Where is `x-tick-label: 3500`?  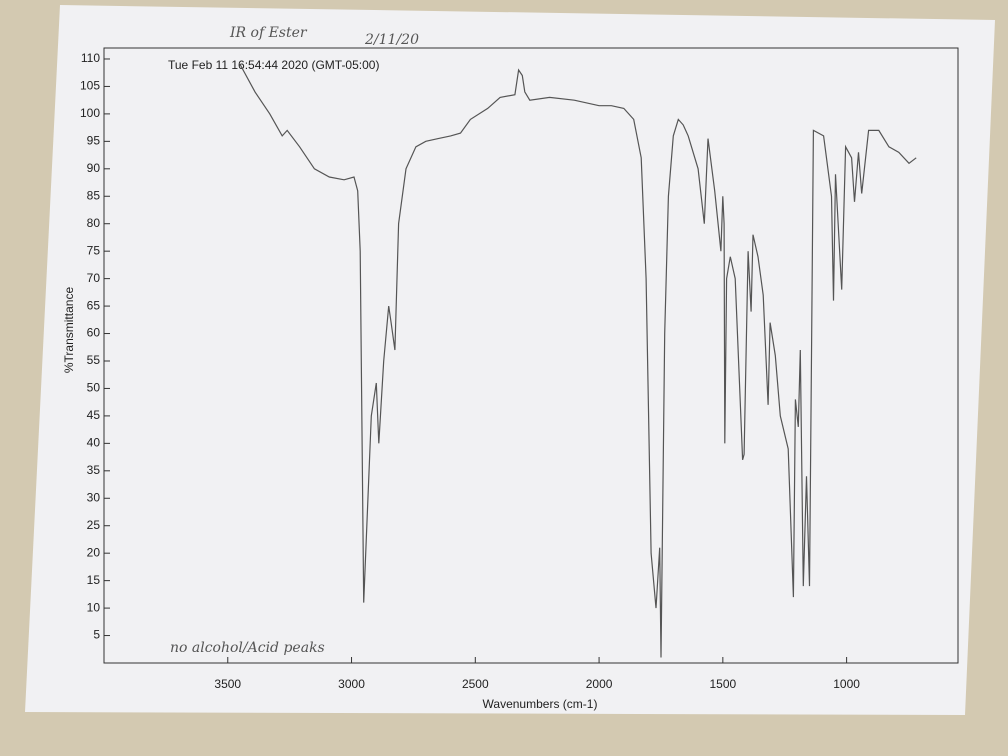
x-tick-label: 3500 is located at coordinates (227, 684).